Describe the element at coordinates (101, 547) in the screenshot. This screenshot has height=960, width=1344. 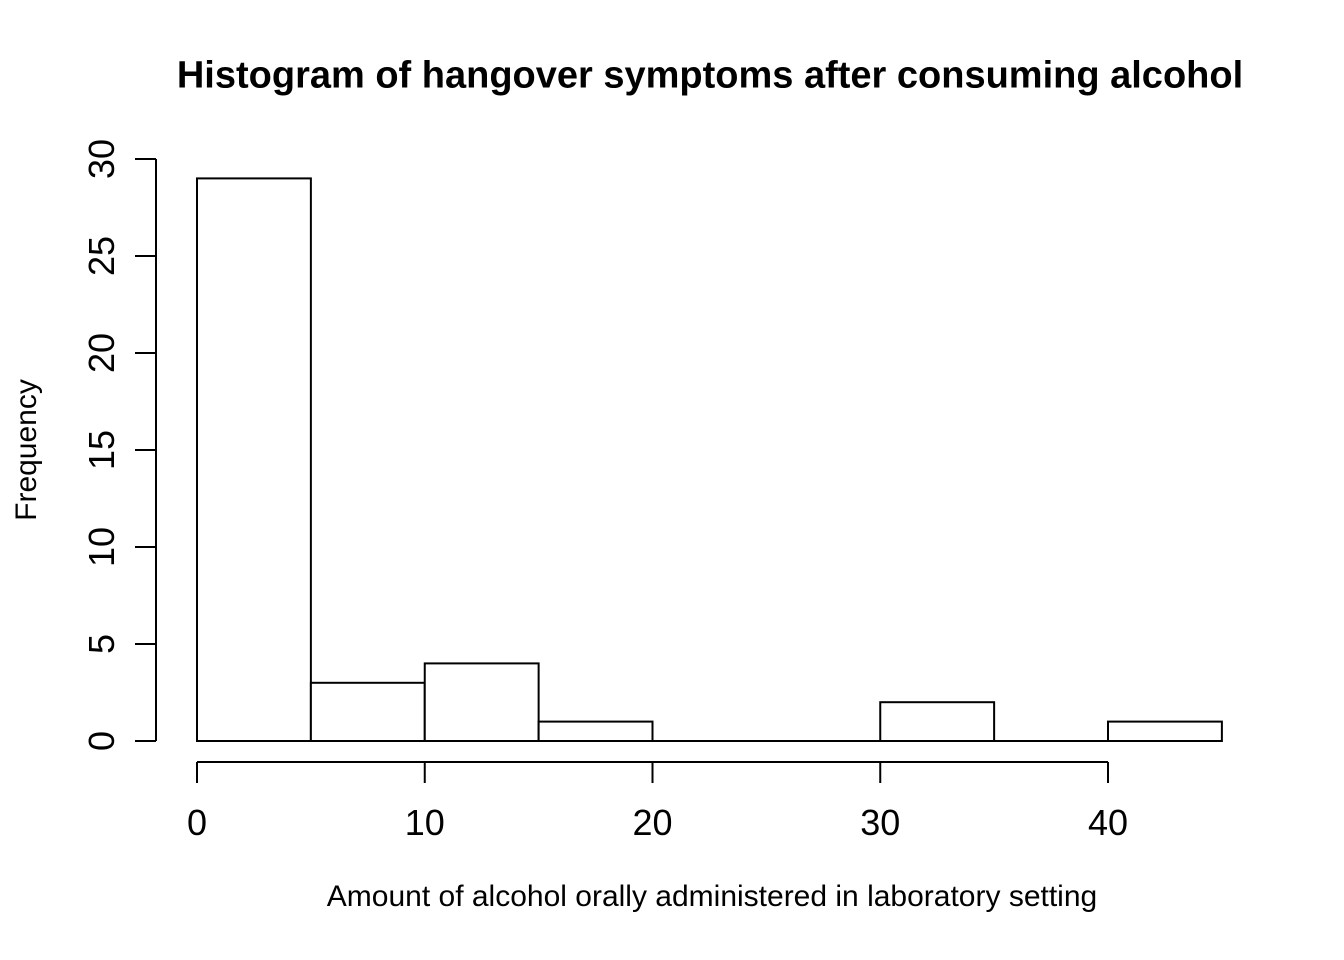
I see `y-tick-label: 10` at that location.